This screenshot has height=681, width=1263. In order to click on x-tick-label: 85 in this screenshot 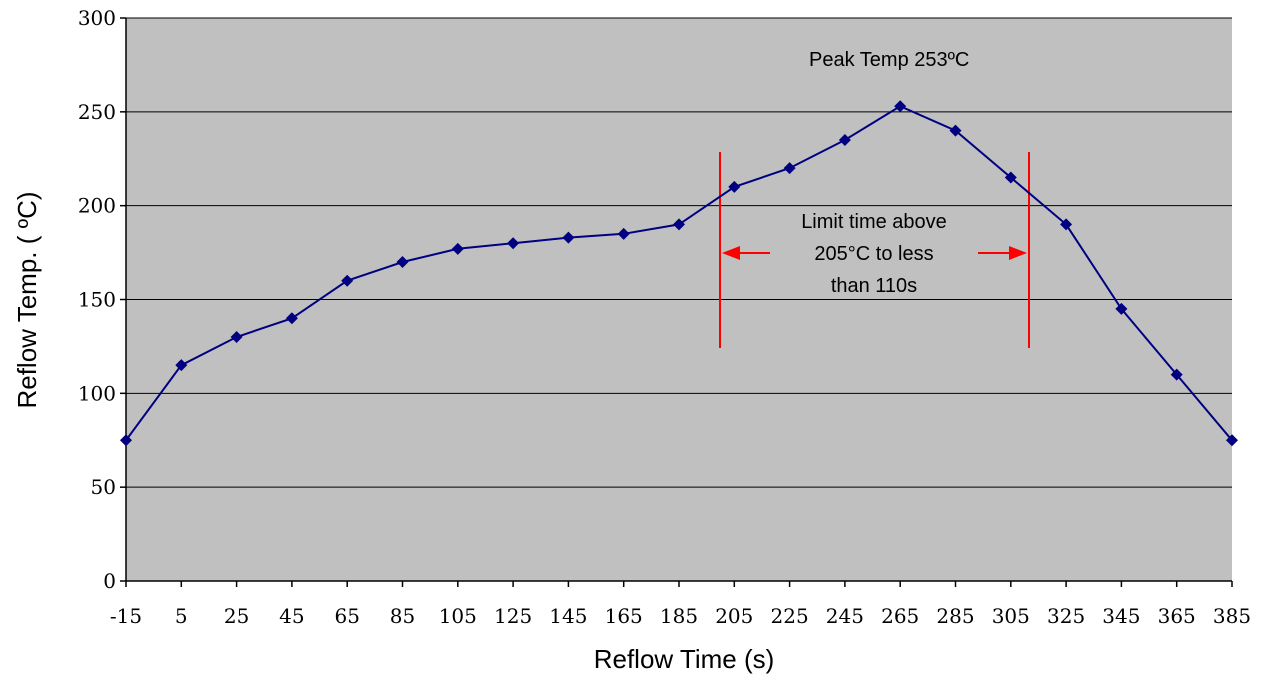, I will do `click(402, 616)`.